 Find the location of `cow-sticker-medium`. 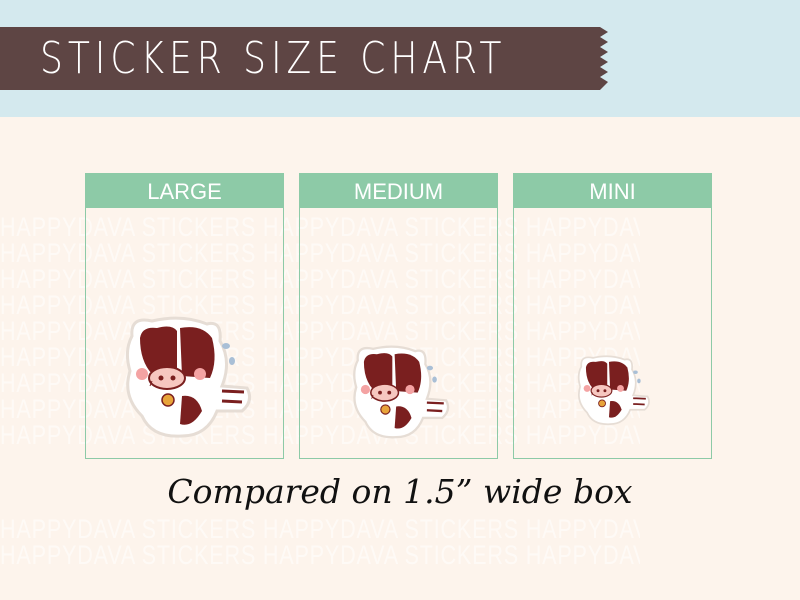

cow-sticker-medium is located at coordinates (401, 392).